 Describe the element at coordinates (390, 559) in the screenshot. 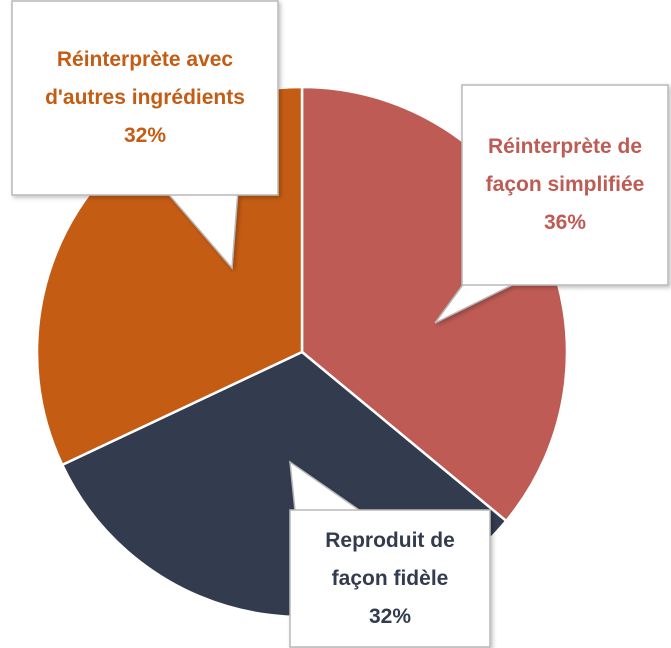

I see `category-label: Reproduit de façon fidèle` at that location.